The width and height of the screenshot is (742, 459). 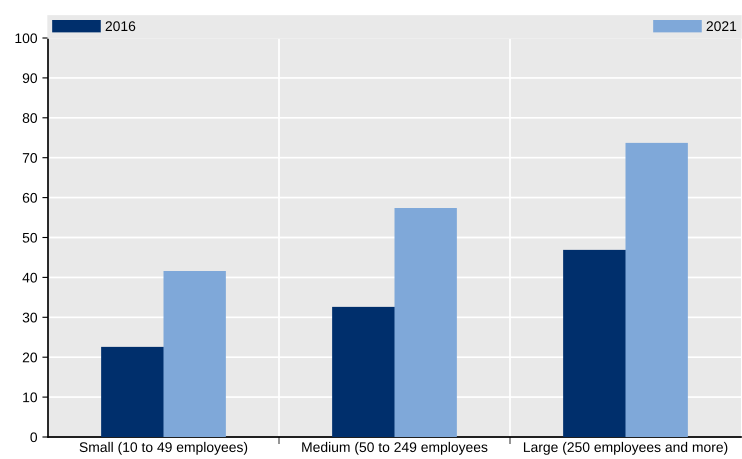 I want to click on x-tick-label: Small (10 to 49 employees), so click(x=164, y=448).